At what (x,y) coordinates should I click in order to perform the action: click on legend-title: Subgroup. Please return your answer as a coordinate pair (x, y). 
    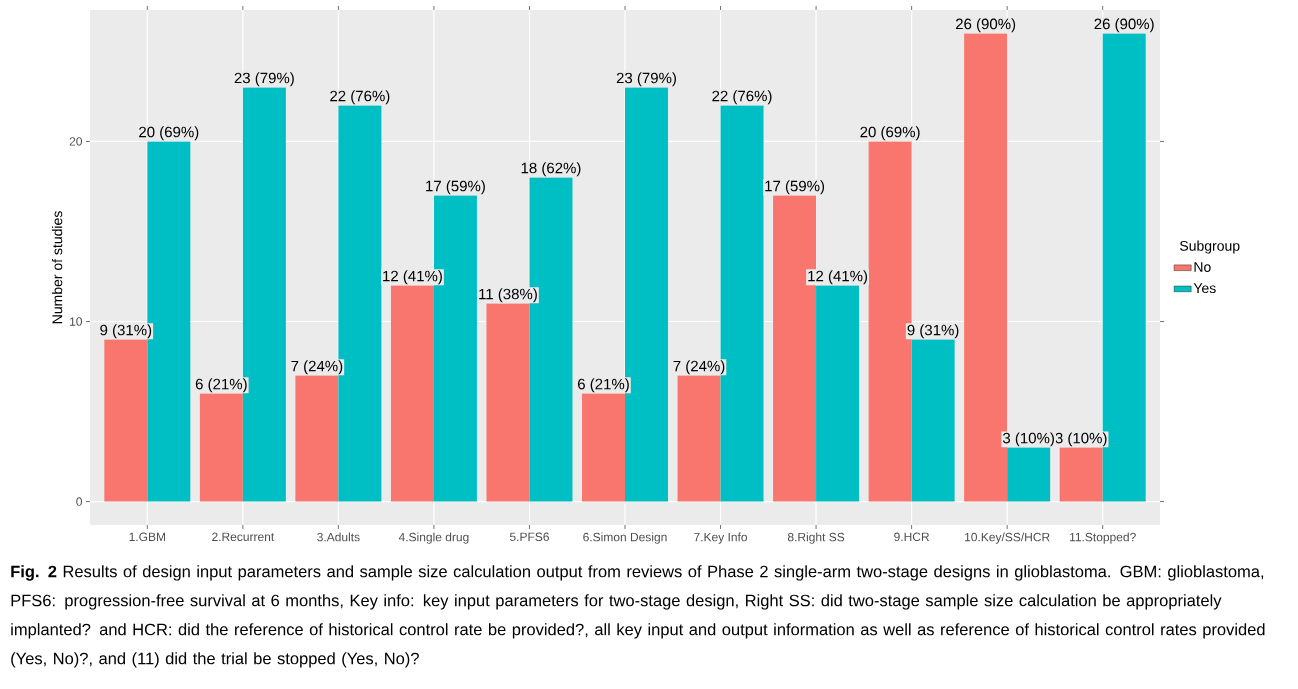
    Looking at the image, I should click on (1210, 247).